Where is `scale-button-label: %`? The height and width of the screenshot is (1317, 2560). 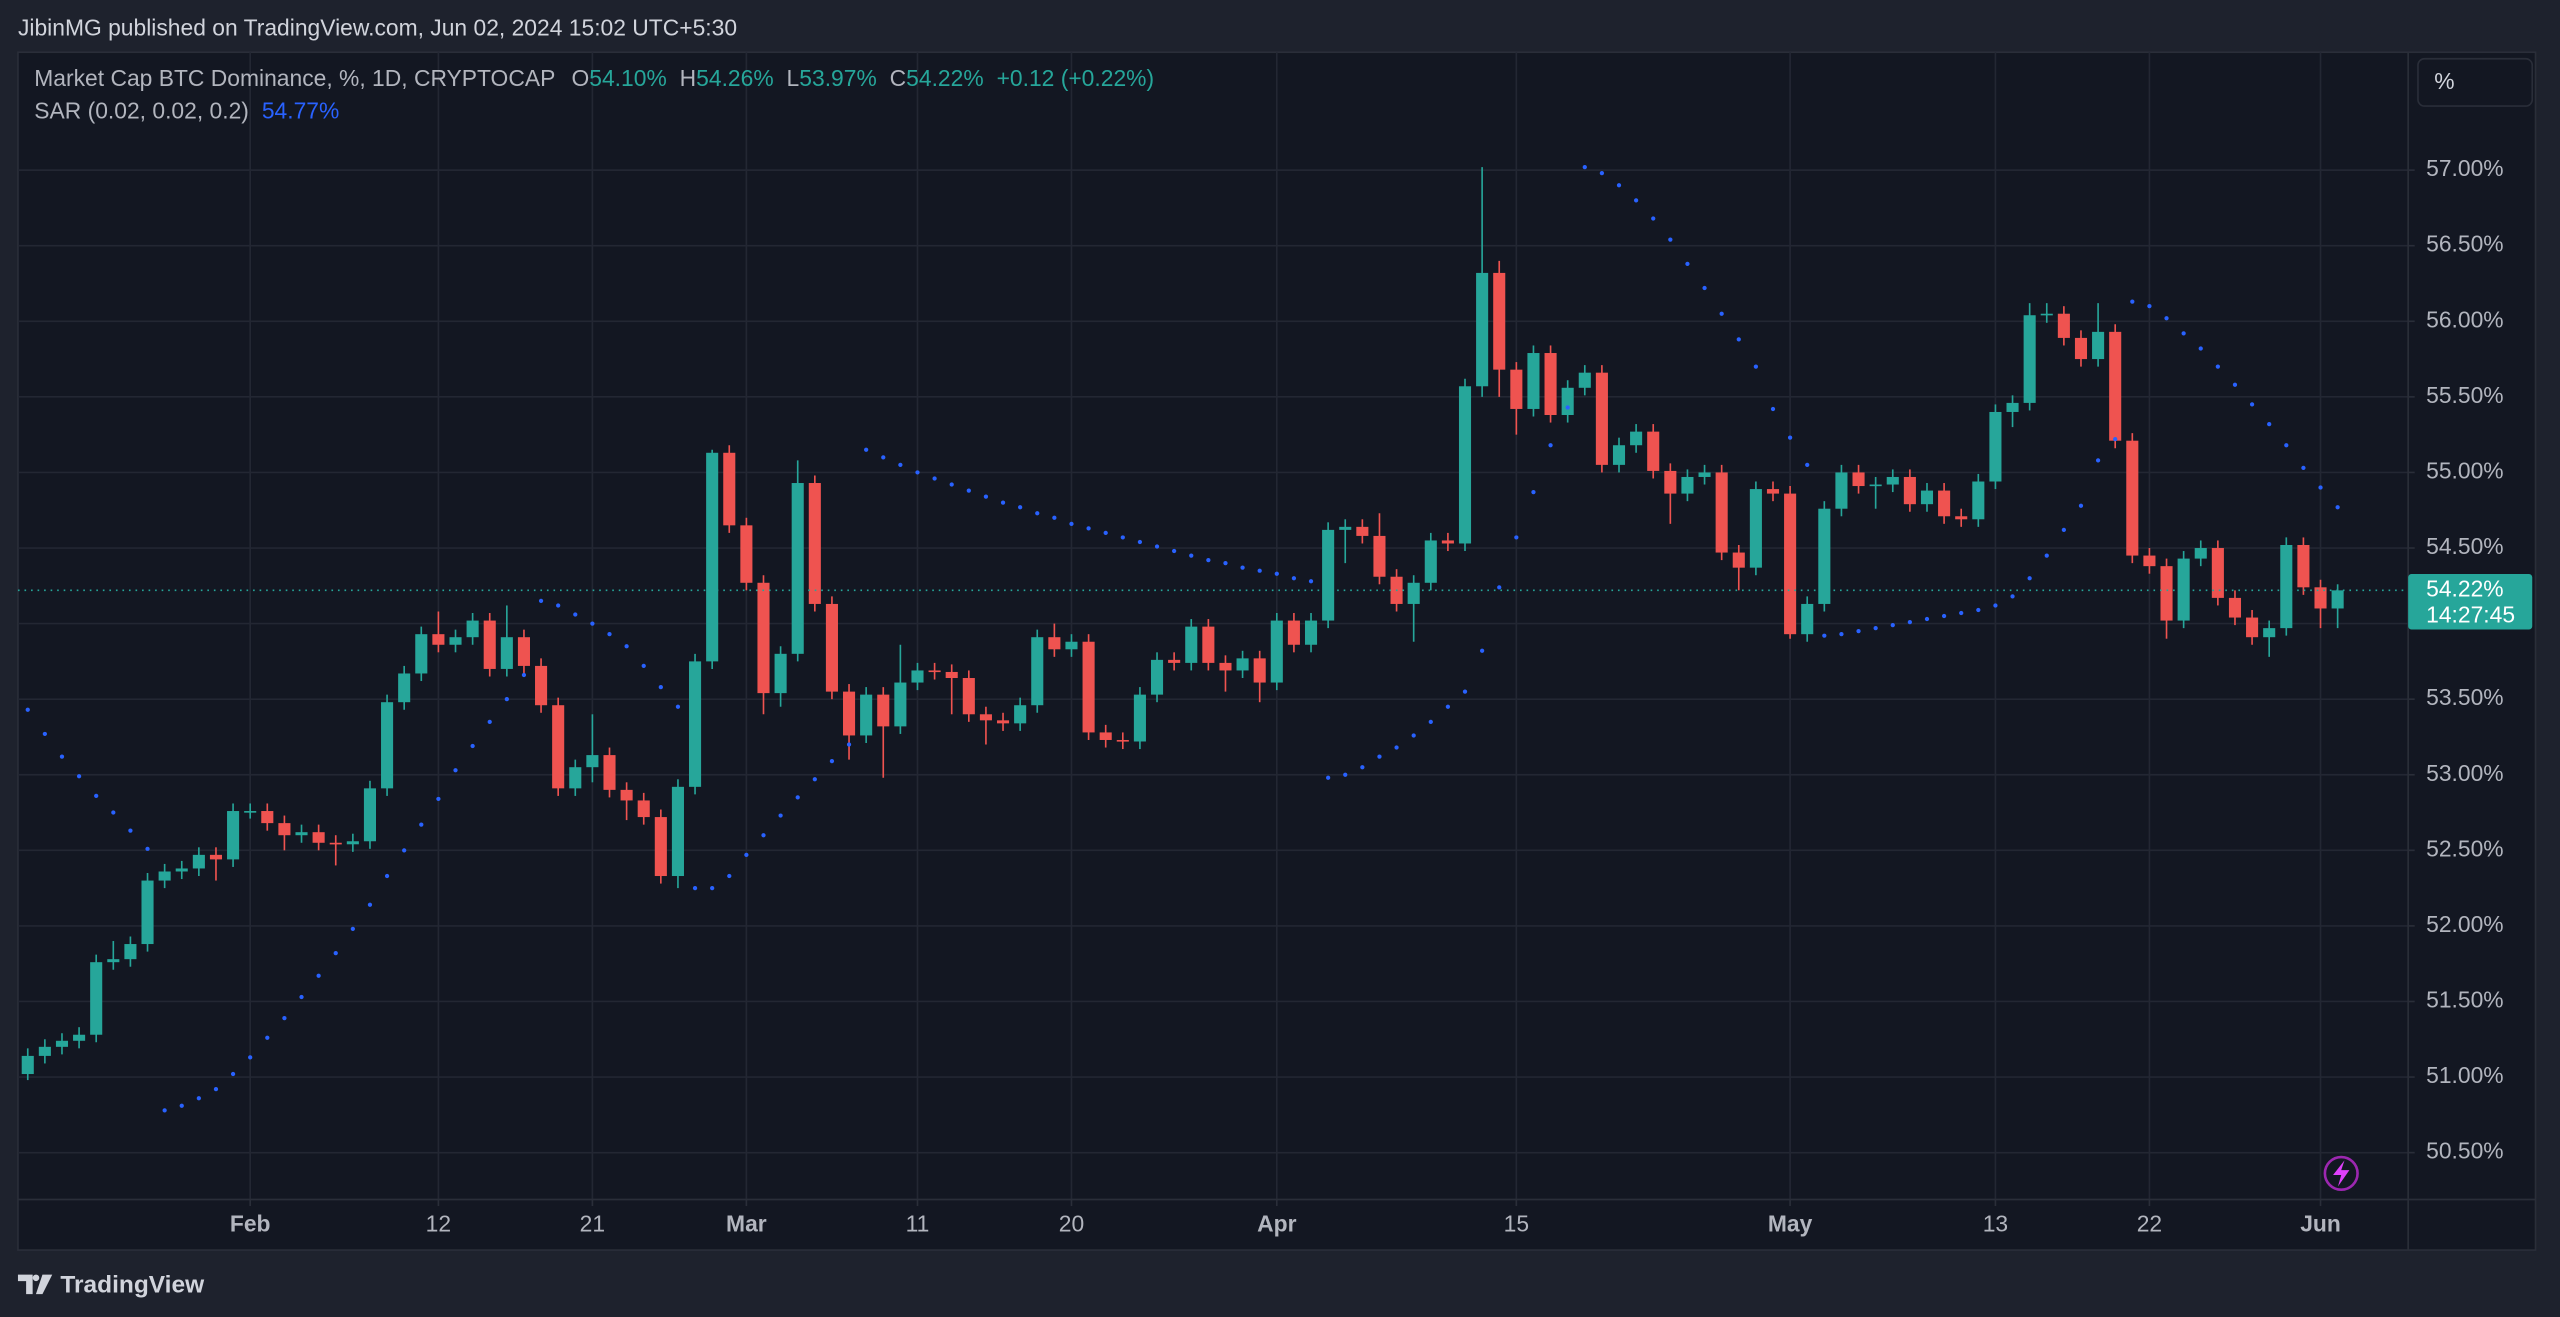 scale-button-label: % is located at coordinates (2444, 81).